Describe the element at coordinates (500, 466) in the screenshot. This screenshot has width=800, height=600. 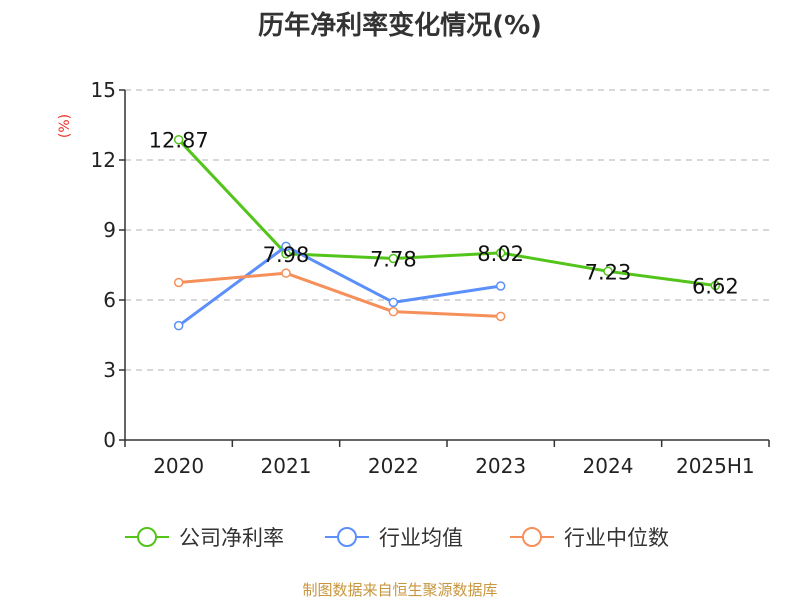
I see `x-tick-label: 2023` at that location.